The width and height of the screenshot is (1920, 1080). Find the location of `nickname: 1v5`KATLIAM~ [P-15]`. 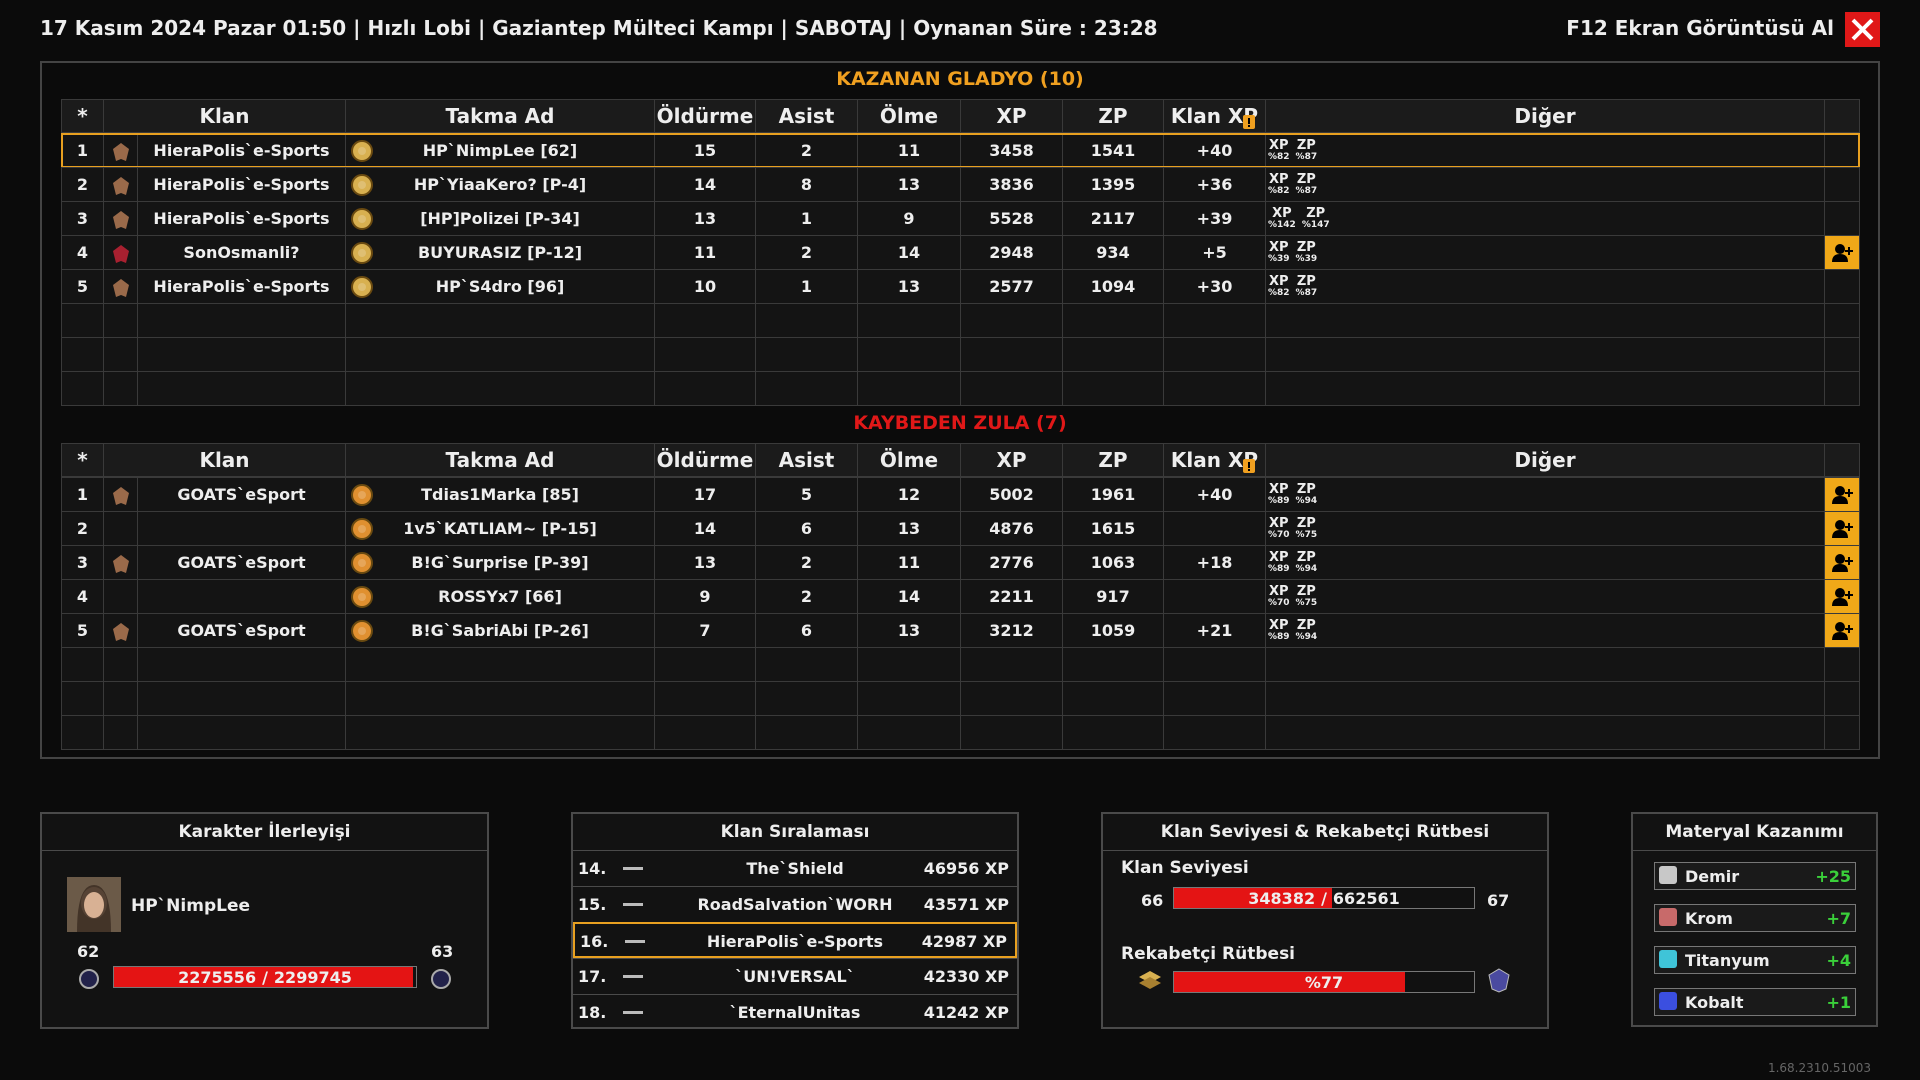

nickname: 1v5`KATLIAM~ [P-15] is located at coordinates (500, 528).